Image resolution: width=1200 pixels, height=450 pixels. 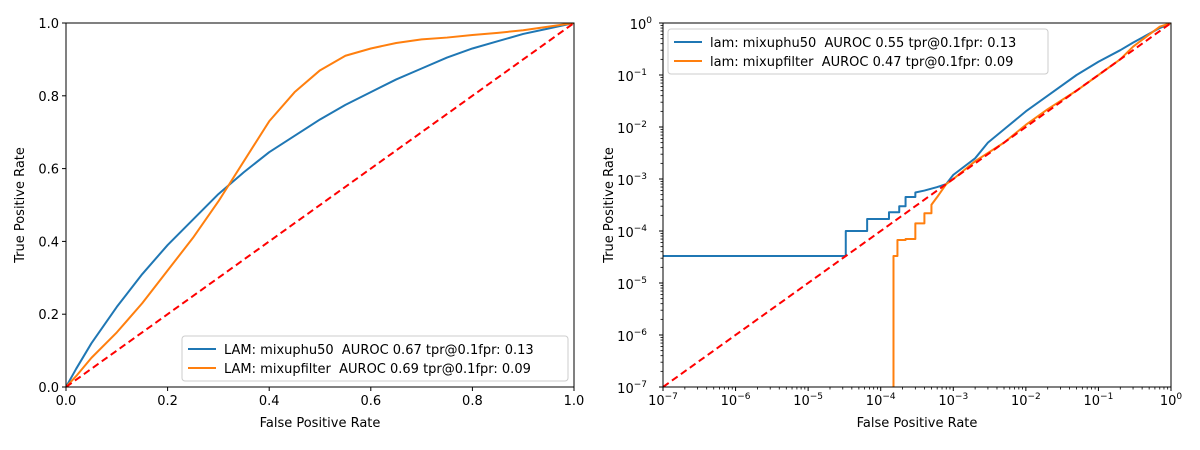 I want to click on y-tick-label: 0.6, so click(x=48, y=170).